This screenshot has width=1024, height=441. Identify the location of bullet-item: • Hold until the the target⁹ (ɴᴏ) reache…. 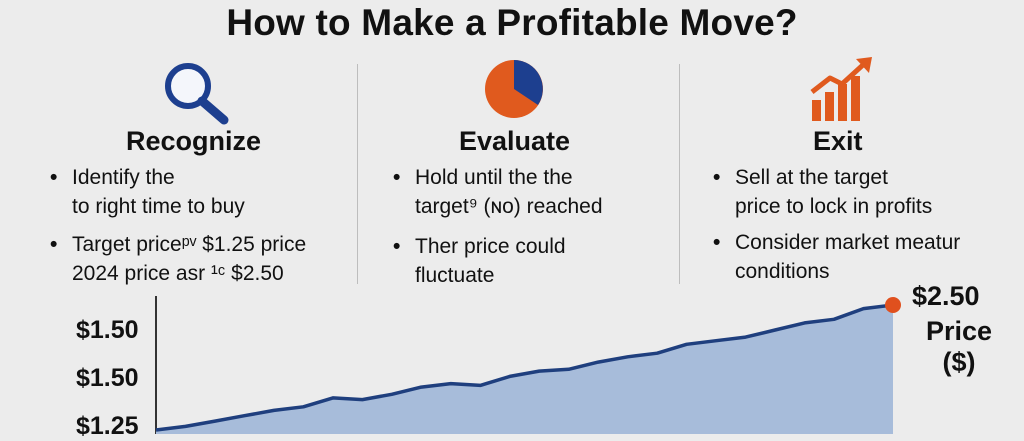
(498, 192).